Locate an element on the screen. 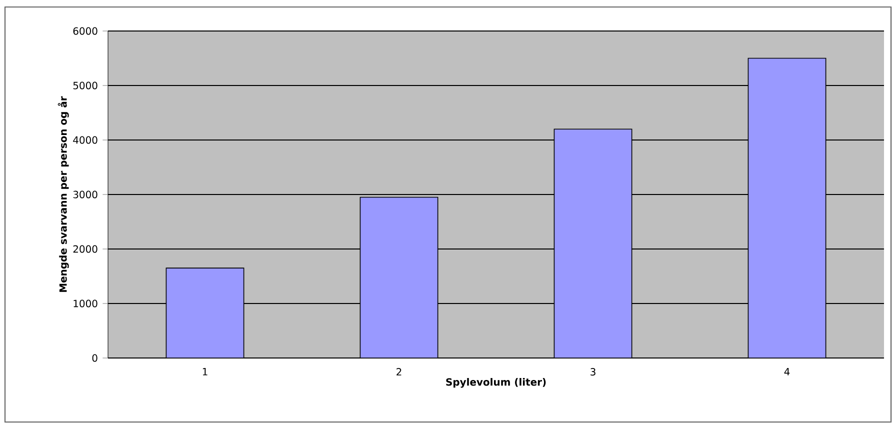 Image resolution: width=892 pixels, height=423 pixels. y-tick-label: 4000 is located at coordinates (85, 140).